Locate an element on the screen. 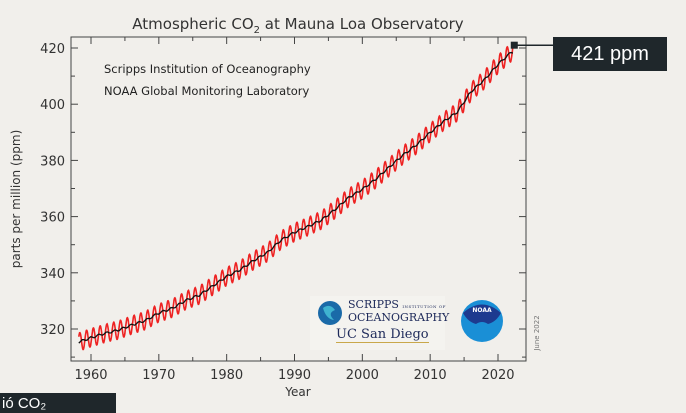 Image resolution: width=686 pixels, height=413 pixels. caption-label: ió CO₂ is located at coordinates (58, 403).